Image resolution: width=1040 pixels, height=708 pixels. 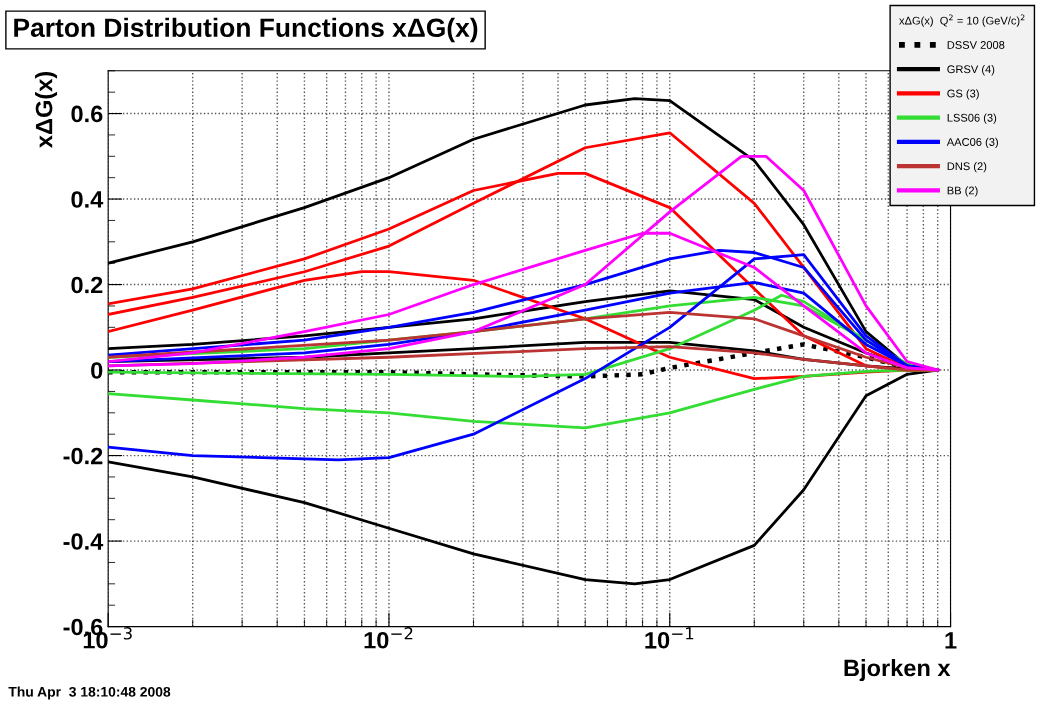 What do you see at coordinates (972, 143) in the screenshot?
I see `legend-label: AAC06 (3)` at bounding box center [972, 143].